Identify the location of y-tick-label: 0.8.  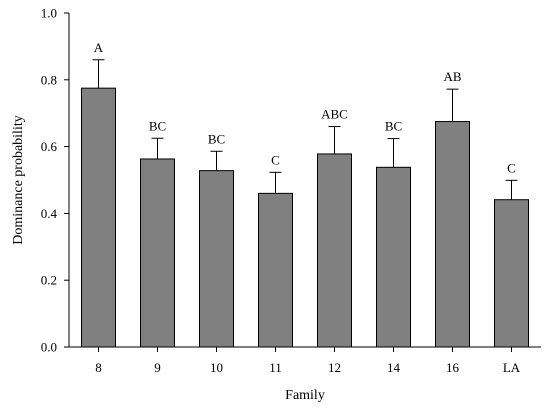
(49, 79).